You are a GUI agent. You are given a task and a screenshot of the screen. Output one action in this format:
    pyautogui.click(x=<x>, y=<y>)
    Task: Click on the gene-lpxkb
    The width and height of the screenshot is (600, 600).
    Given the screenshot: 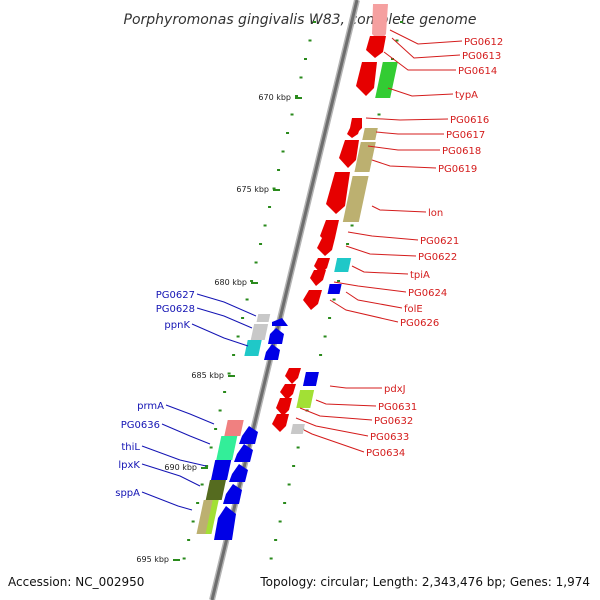 What is the action you would take?
    pyautogui.click(x=232, y=494)
    